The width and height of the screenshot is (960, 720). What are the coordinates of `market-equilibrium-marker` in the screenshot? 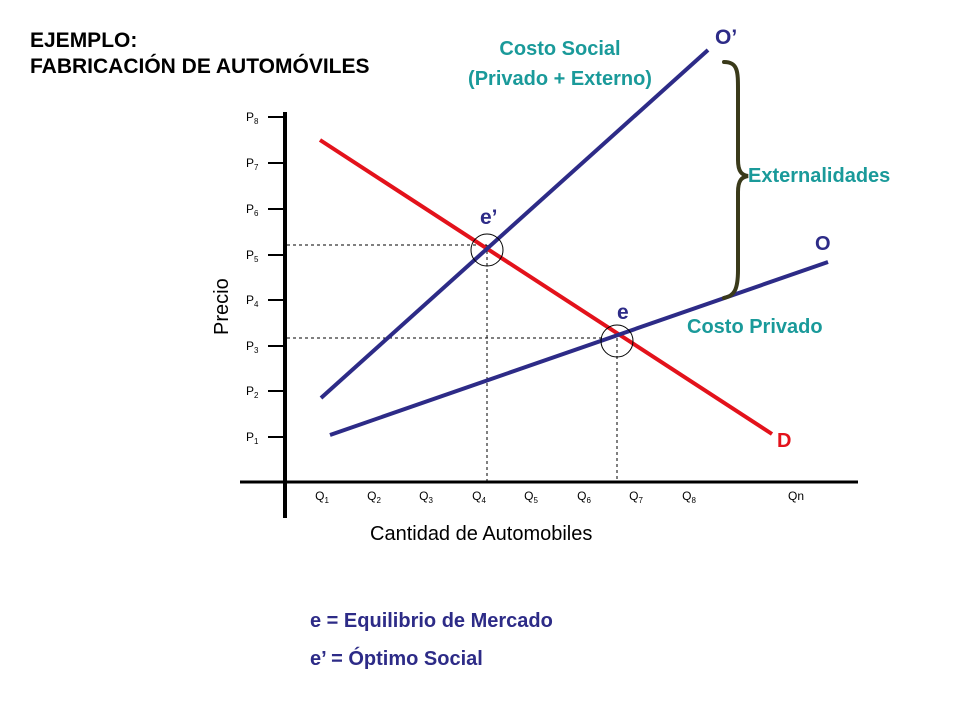 It's located at (617, 341).